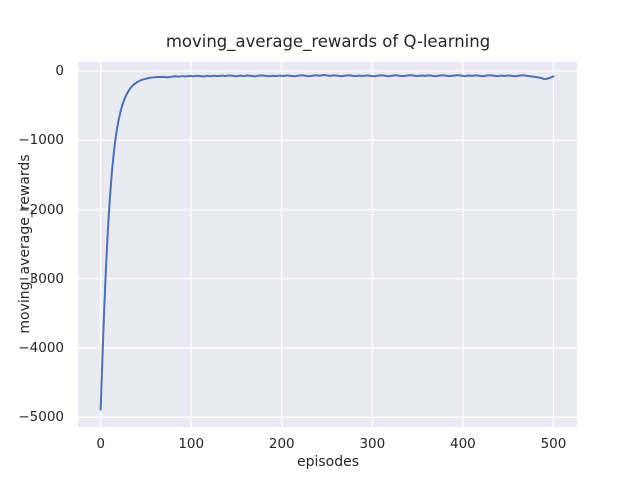  What do you see at coordinates (25, 244) in the screenshot?
I see `y-axis-label: moving_average_rewards` at bounding box center [25, 244].